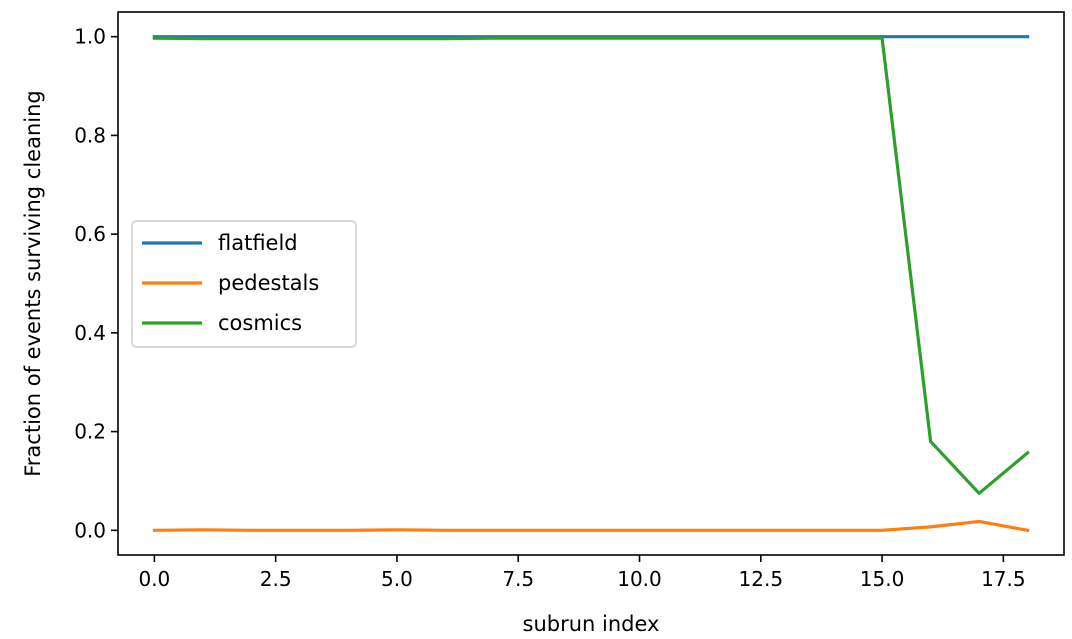 The height and width of the screenshot is (639, 1072). What do you see at coordinates (90, 333) in the screenshot?
I see `y-tick-label: 0.4` at bounding box center [90, 333].